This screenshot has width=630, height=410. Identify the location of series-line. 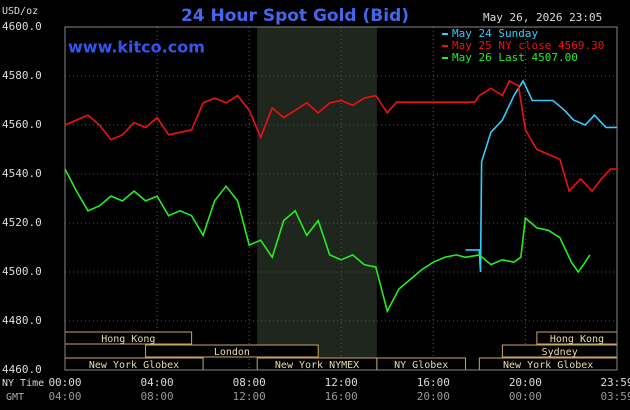
(541, 176).